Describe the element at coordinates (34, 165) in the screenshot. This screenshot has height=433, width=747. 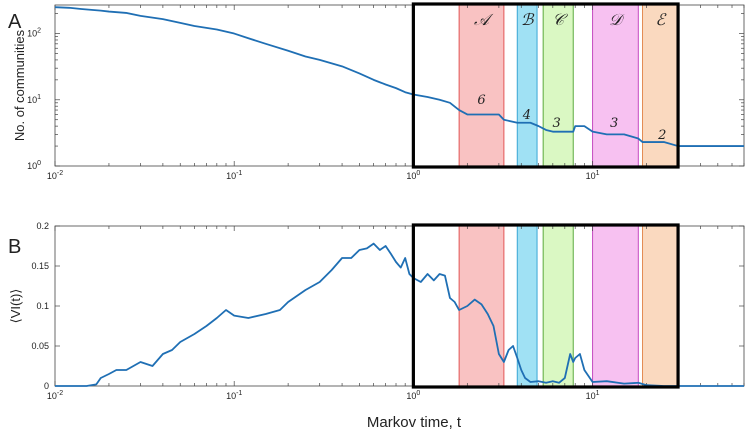
I see `y-tick-label: 10⁰` at that location.